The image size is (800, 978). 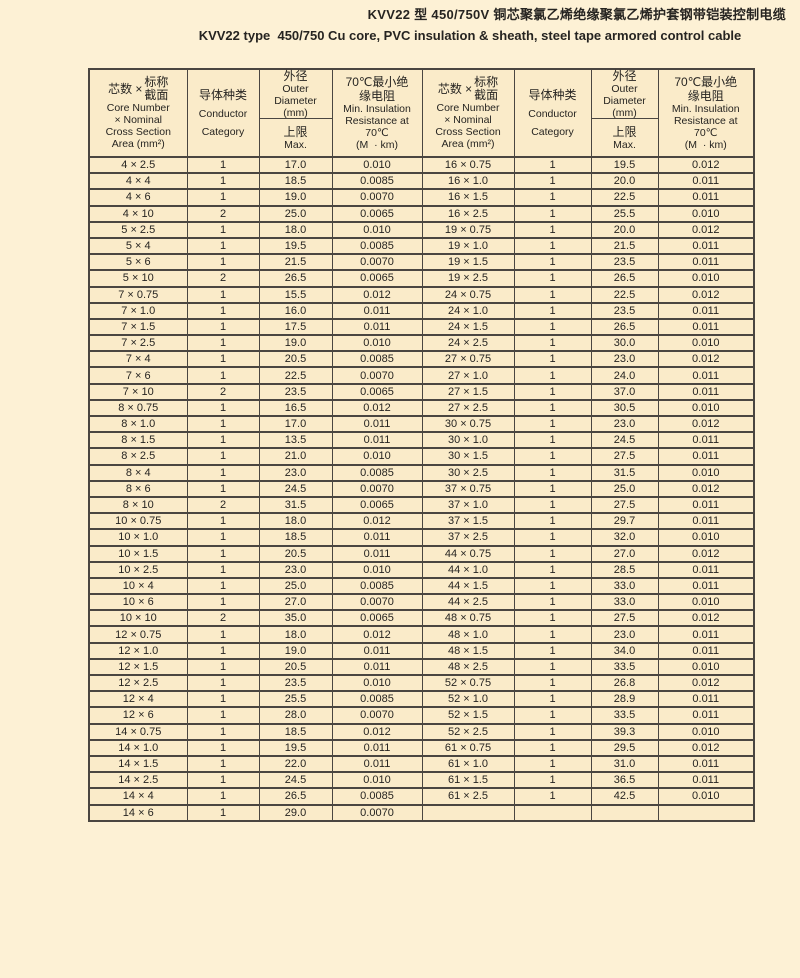 I want to click on table-row: 5 × 6 1 21.5 0.0070 19 × 1.5 1 23.5 0.011, so click(x=421, y=263).